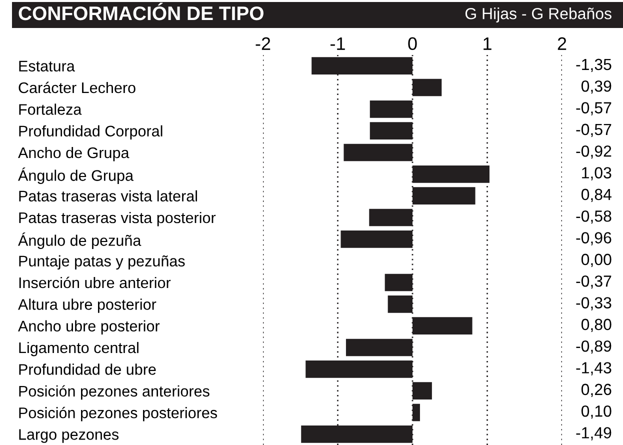  Describe the element at coordinates (594, 282) in the screenshot. I see `data-label: -0,37` at that location.